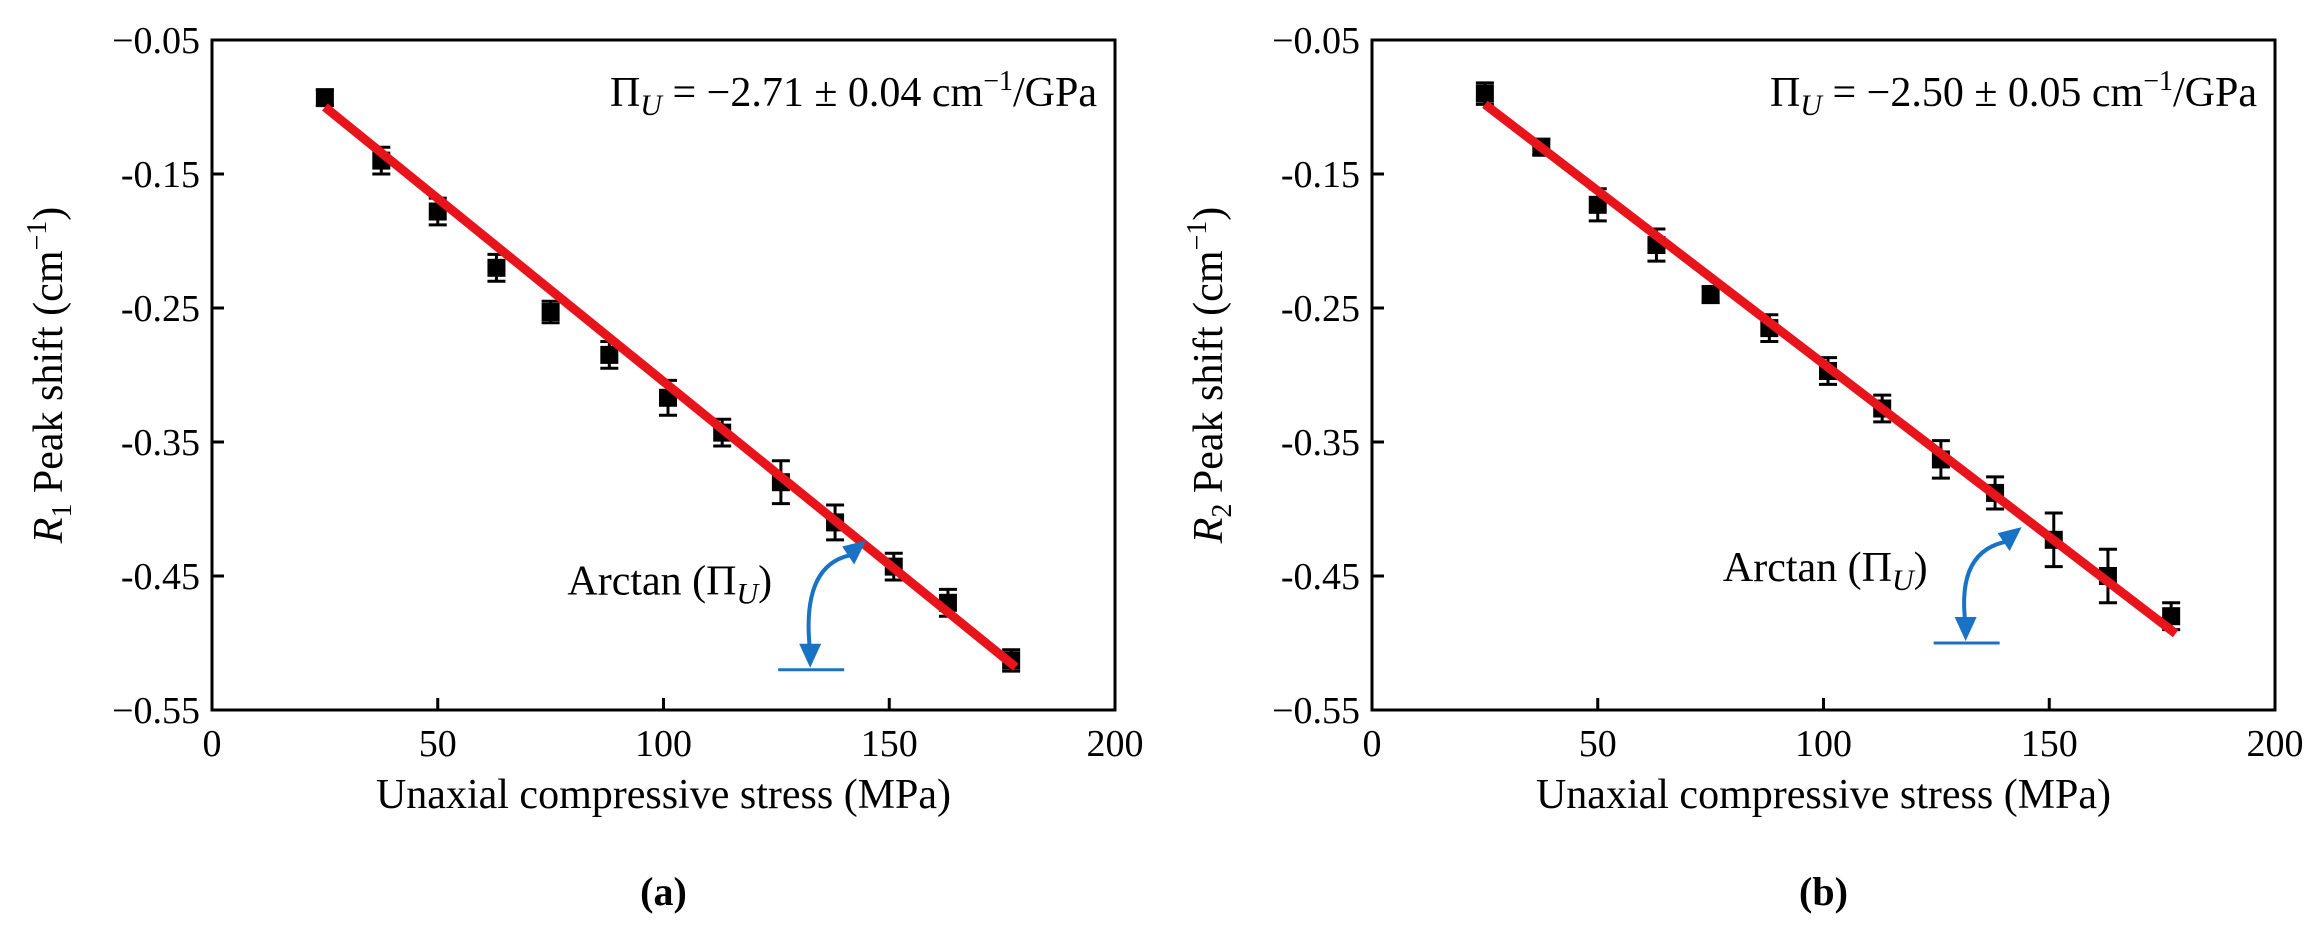 The width and height of the screenshot is (2321, 936). Describe the element at coordinates (853, 94) in the screenshot. I see `slope-annotation: ΠU = −2.71 ± 0.04 cm−1/GPa` at that location.